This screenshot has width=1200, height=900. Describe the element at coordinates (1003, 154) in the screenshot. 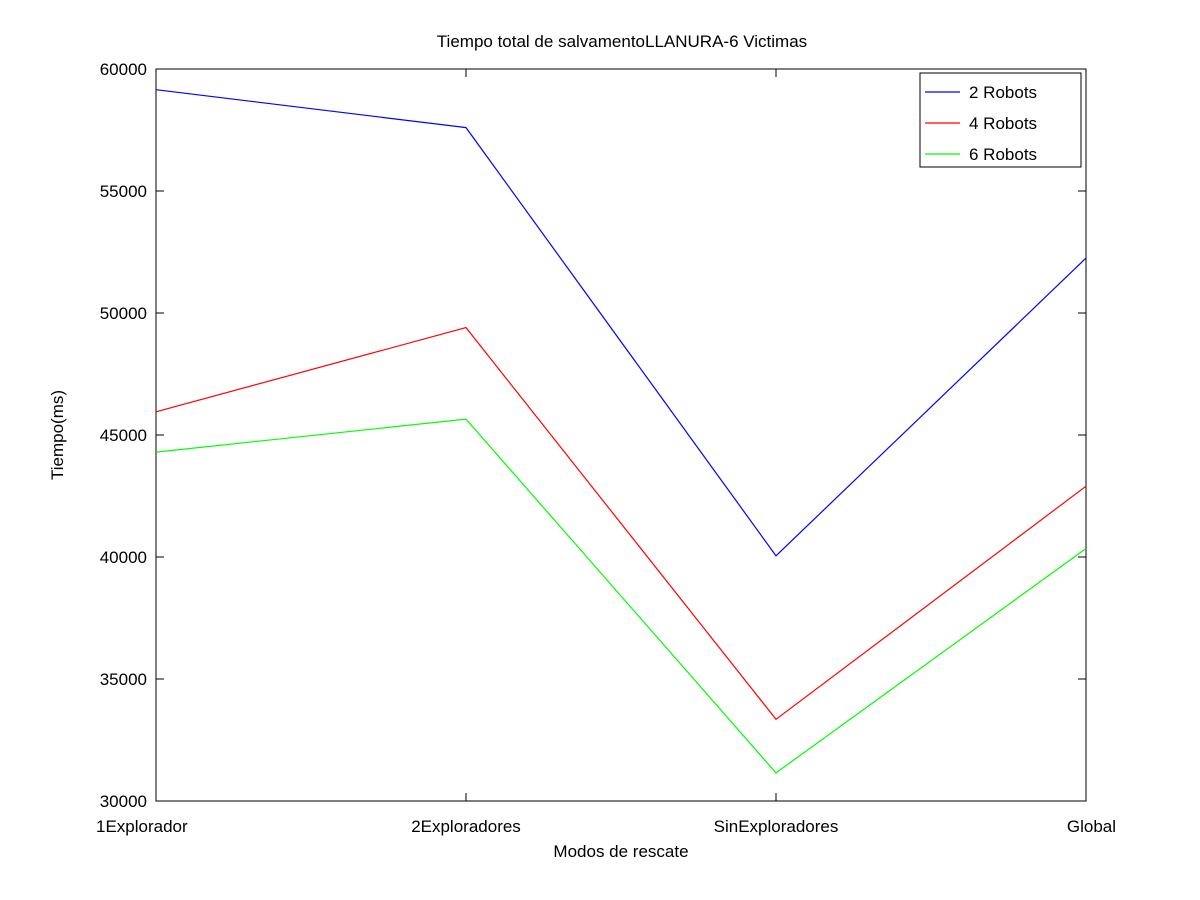

I see `legend-label-6-robots: 6 Robots` at that location.